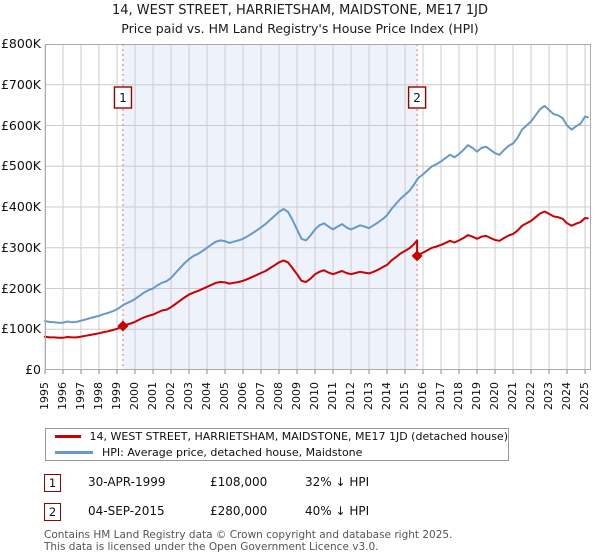 The width and height of the screenshot is (600, 560). I want to click on x-axis-label: 2010, so click(315, 396).